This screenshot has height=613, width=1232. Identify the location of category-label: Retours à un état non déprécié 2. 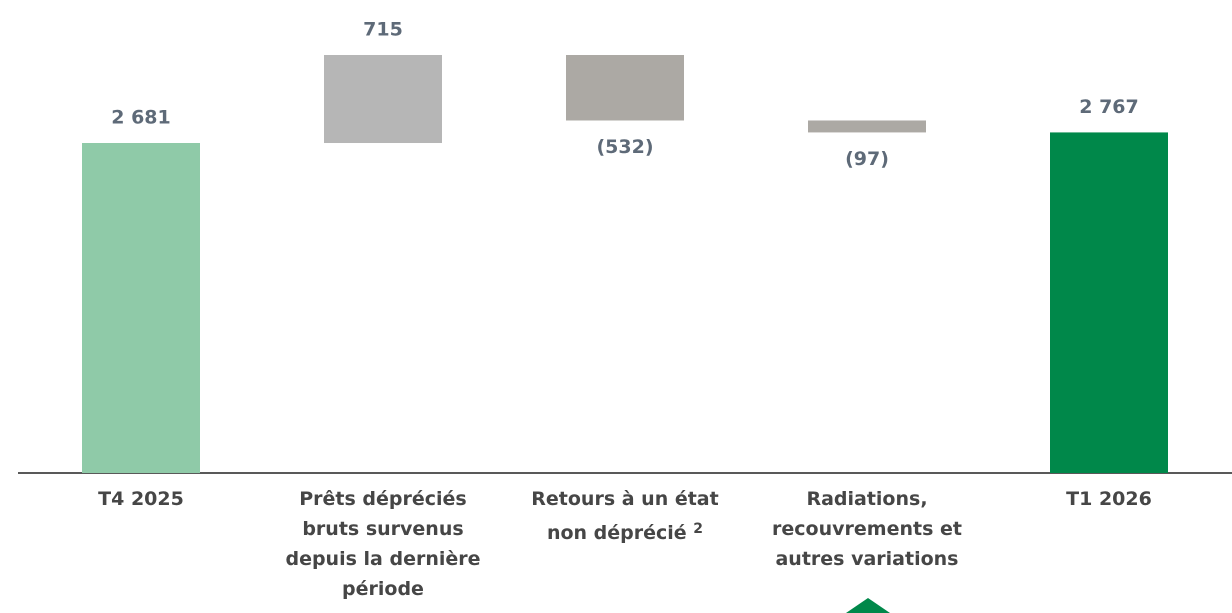
(625, 516).